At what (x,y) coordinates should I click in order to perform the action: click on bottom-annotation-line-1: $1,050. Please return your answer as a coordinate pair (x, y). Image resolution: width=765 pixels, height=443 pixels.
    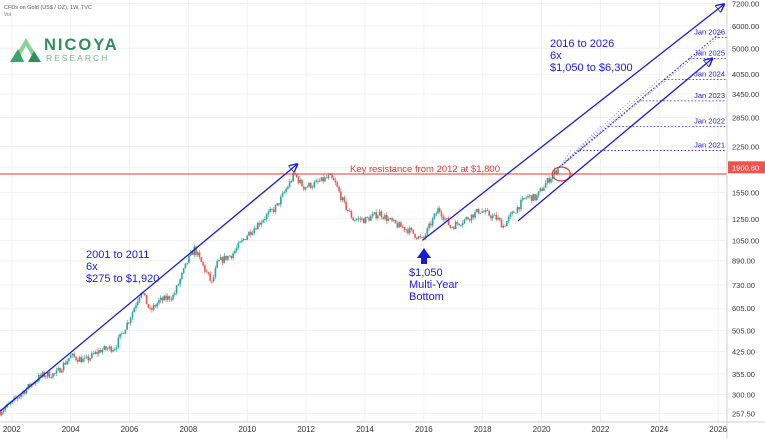
    Looking at the image, I should click on (426, 273).